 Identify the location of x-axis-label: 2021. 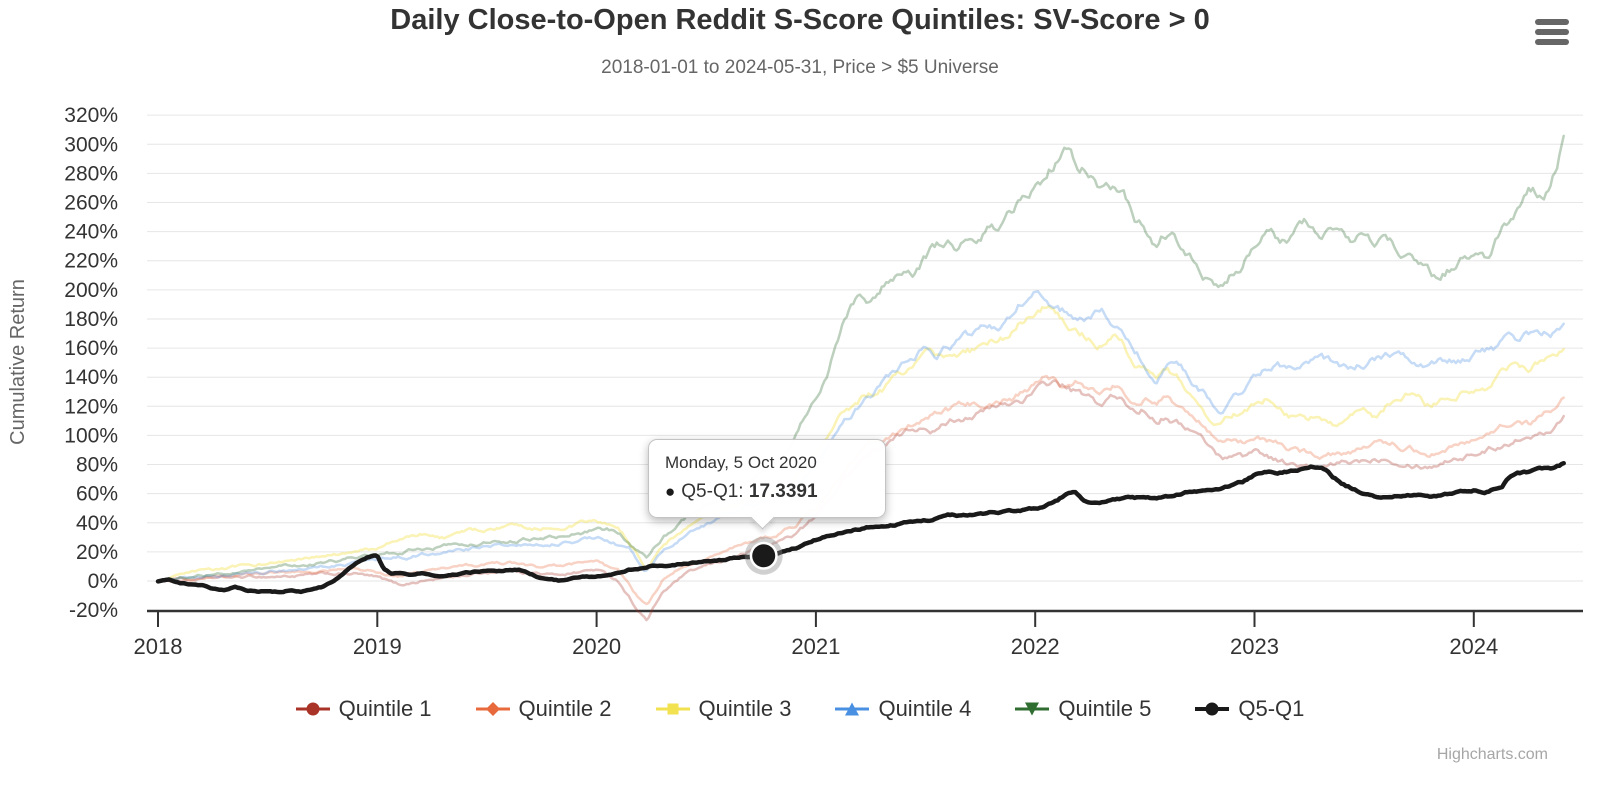
(815, 646).